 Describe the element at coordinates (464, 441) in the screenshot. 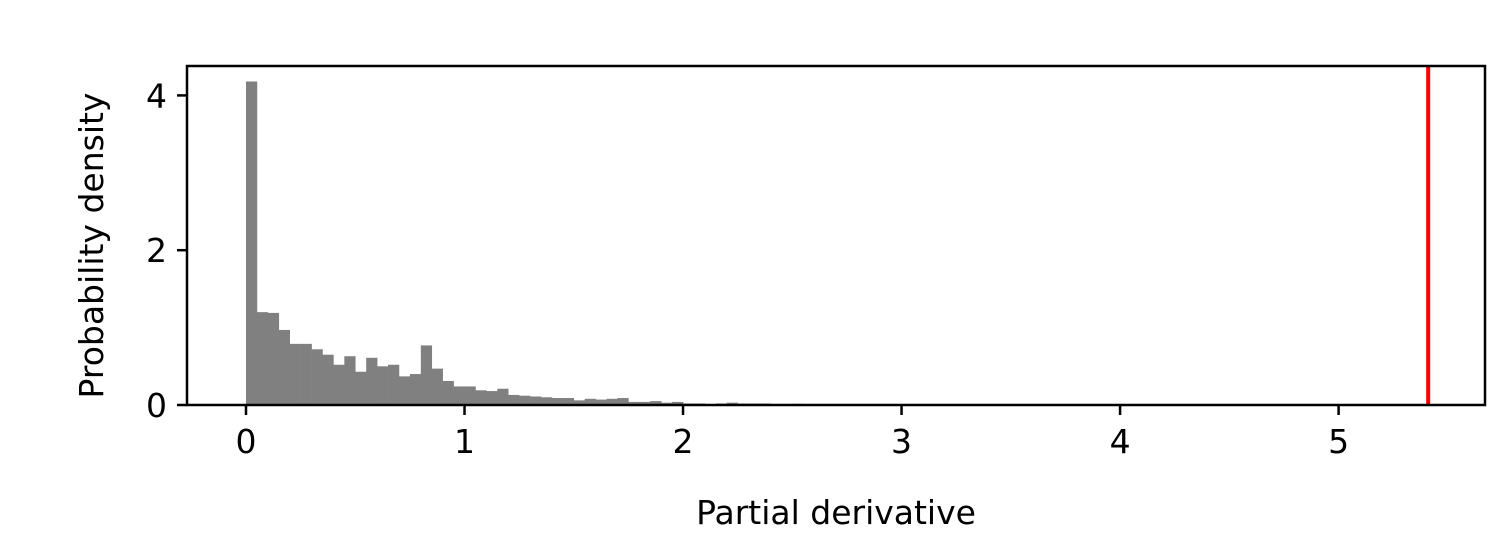

I see `x-tick-label: 1` at that location.